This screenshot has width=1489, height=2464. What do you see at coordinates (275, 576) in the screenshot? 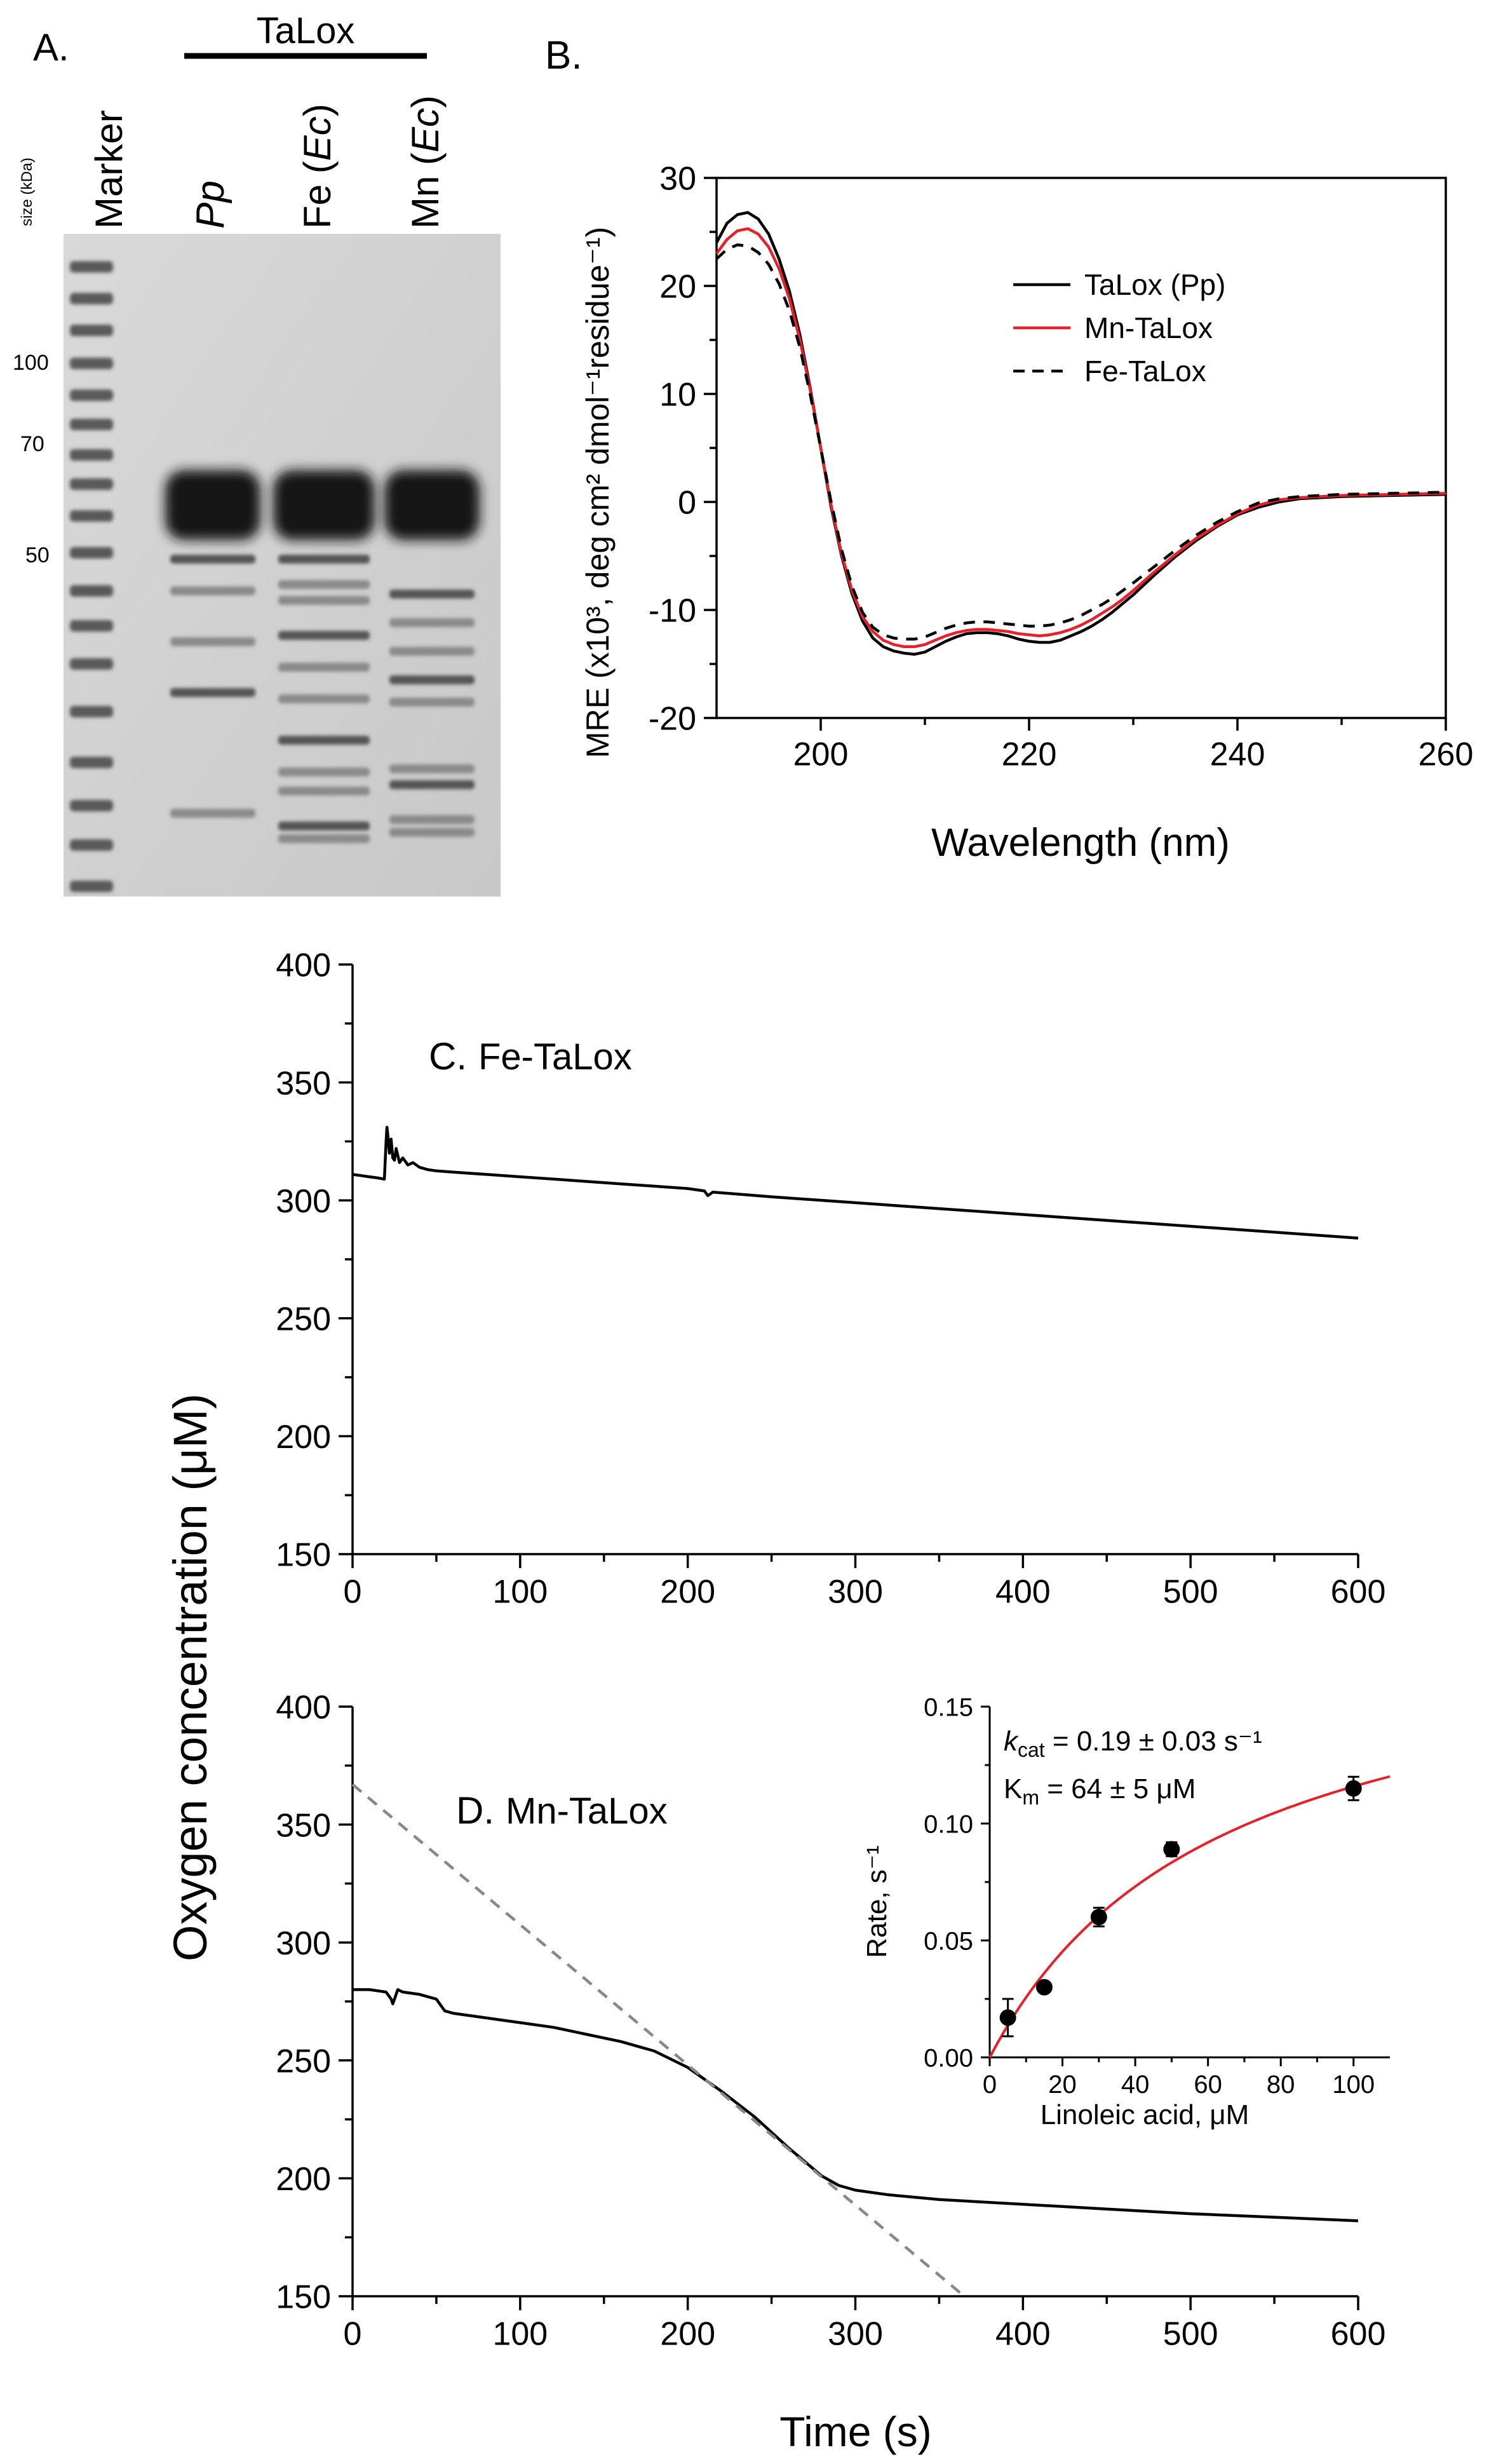
I see `gel-bands` at bounding box center [275, 576].